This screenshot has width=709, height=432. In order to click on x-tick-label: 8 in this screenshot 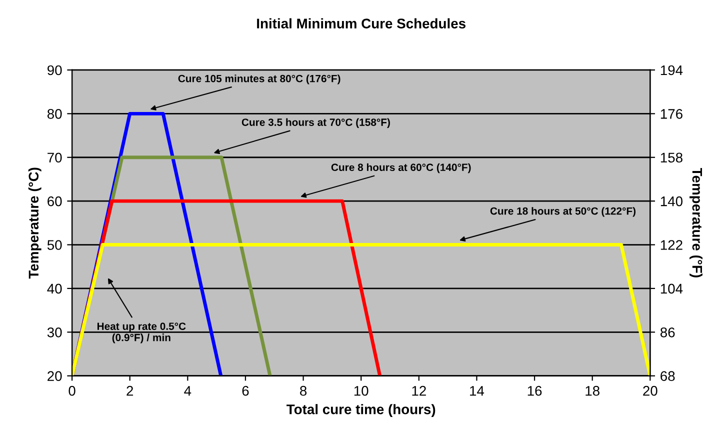, I will do `click(303, 391)`.